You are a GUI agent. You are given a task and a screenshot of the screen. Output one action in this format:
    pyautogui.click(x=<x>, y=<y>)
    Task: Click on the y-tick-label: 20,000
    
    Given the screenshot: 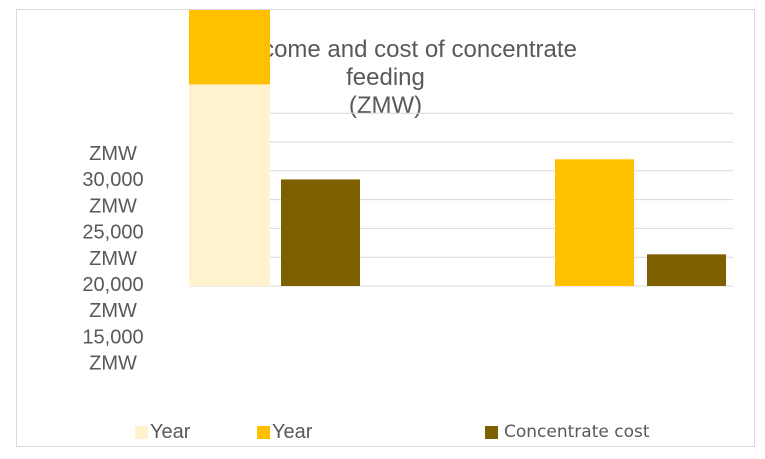 What is the action you would take?
    pyautogui.click(x=112, y=285)
    